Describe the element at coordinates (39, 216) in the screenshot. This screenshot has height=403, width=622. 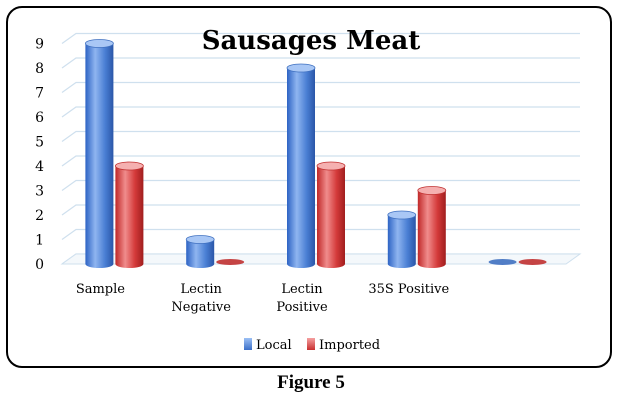
I see `y-tick-label: 2` at that location.